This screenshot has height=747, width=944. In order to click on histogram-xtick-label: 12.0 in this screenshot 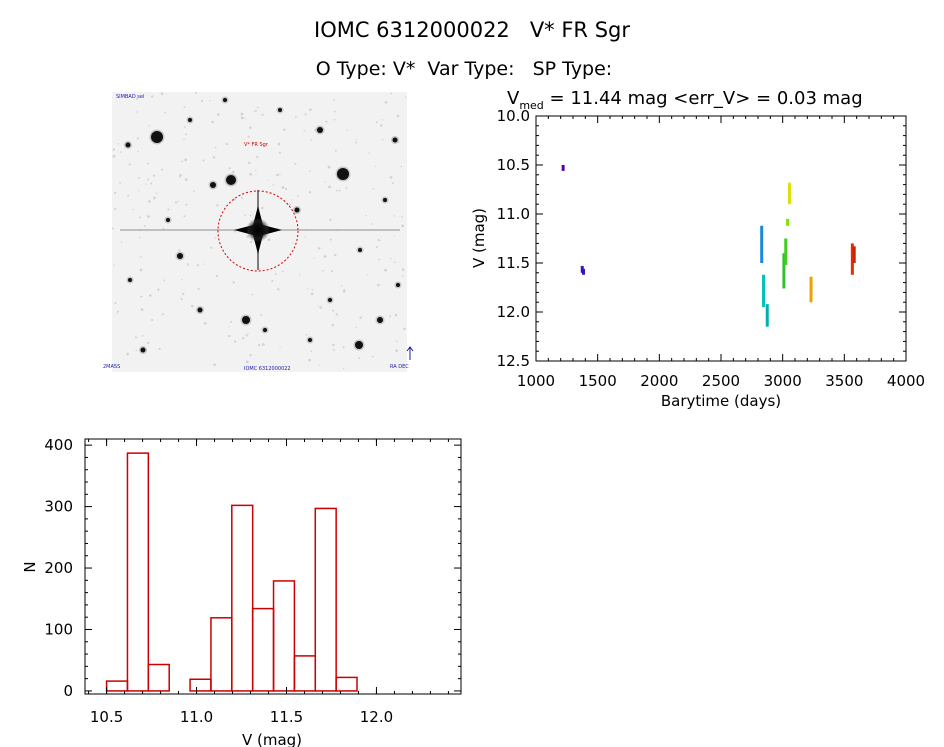, I will do `click(376, 717)`.